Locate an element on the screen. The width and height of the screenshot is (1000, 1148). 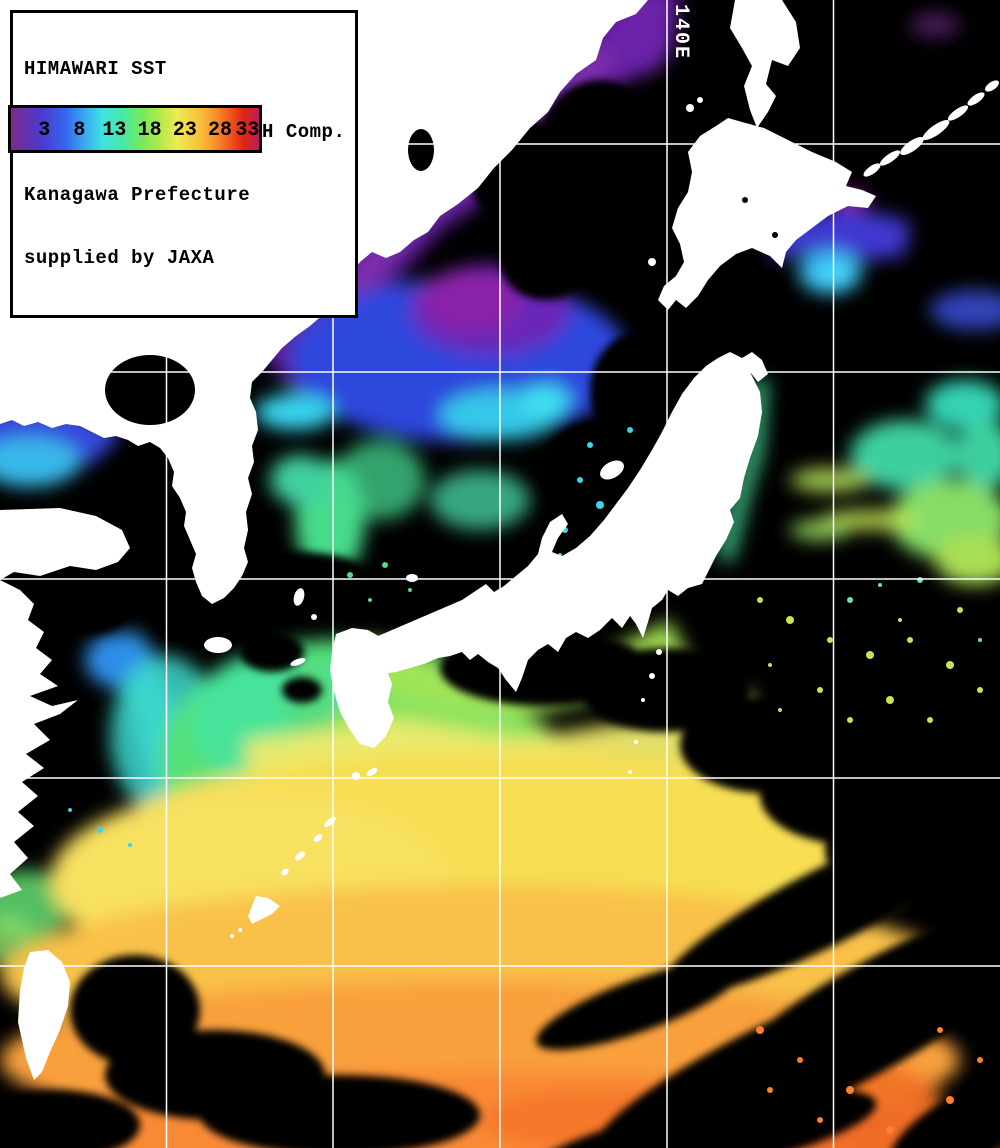
colorbar: 3 8 13 18 23 28 33 is located at coordinates (135, 129).